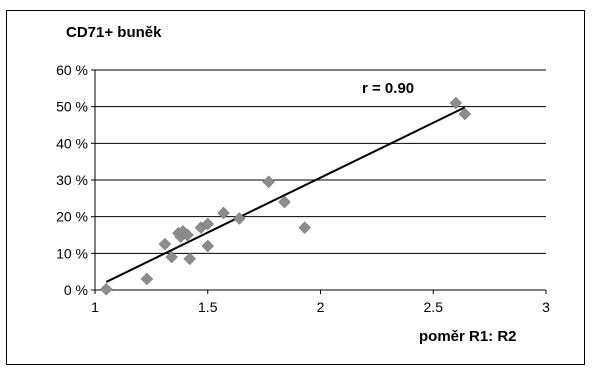 The image size is (592, 371). What do you see at coordinates (208, 307) in the screenshot?
I see `x-tick-label-1: 1.5` at bounding box center [208, 307].